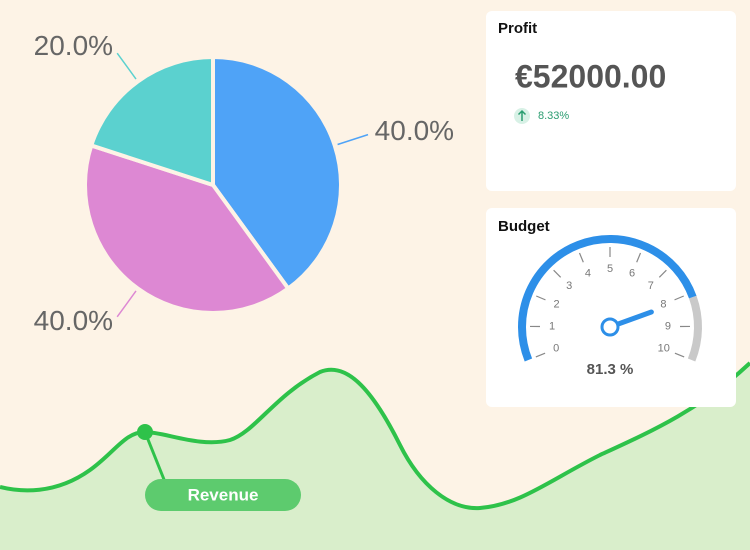 The image size is (750, 550). Describe the element at coordinates (634, 318) in the screenshot. I see `gauge-needle` at that location.